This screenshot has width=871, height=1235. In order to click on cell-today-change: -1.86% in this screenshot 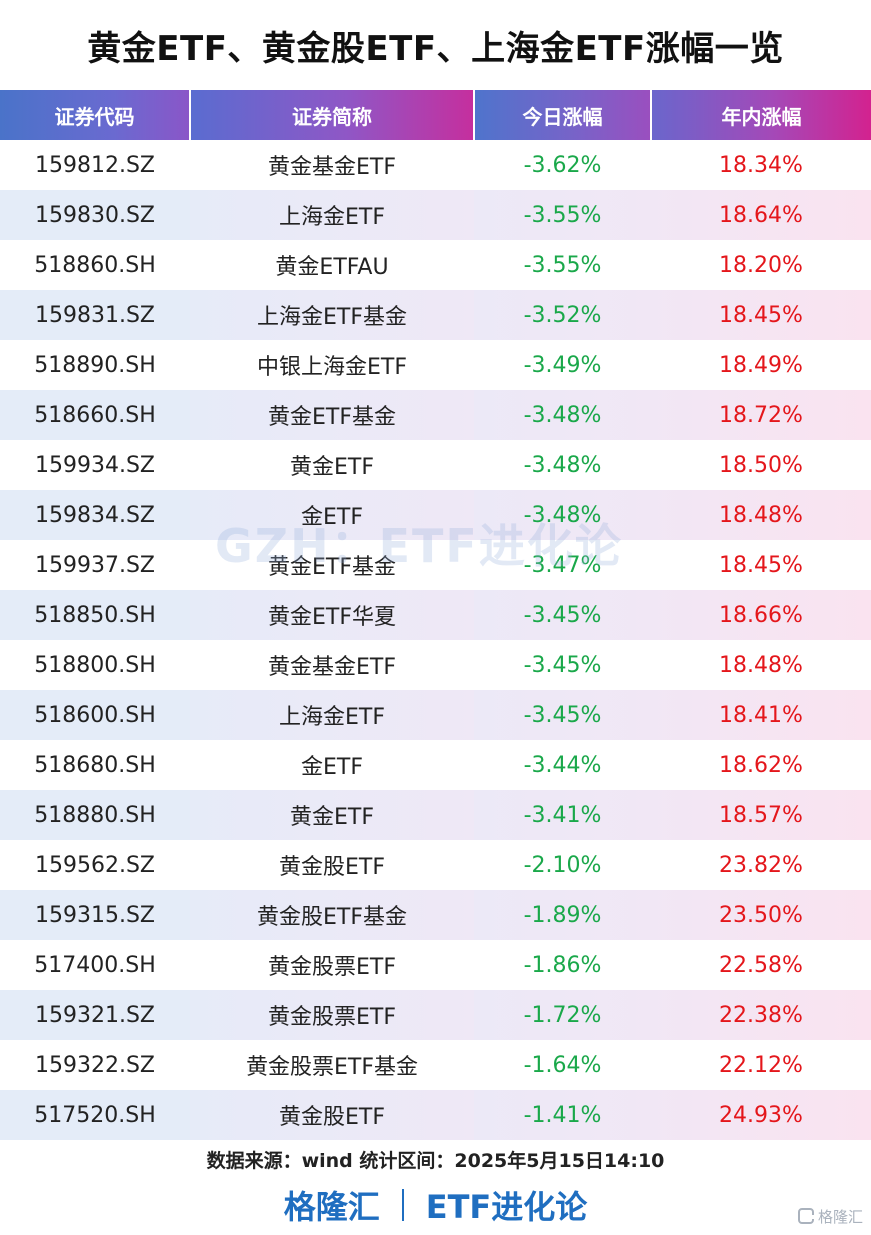, I will do `click(562, 965)`.